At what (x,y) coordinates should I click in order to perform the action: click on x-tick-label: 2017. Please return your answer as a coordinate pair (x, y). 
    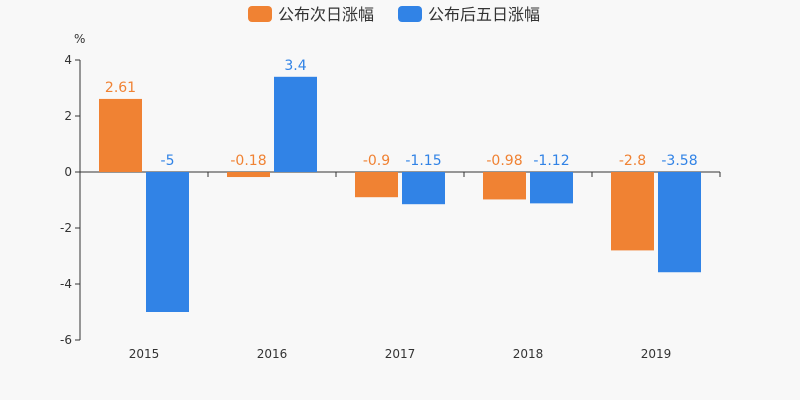
    Looking at the image, I should click on (400, 354).